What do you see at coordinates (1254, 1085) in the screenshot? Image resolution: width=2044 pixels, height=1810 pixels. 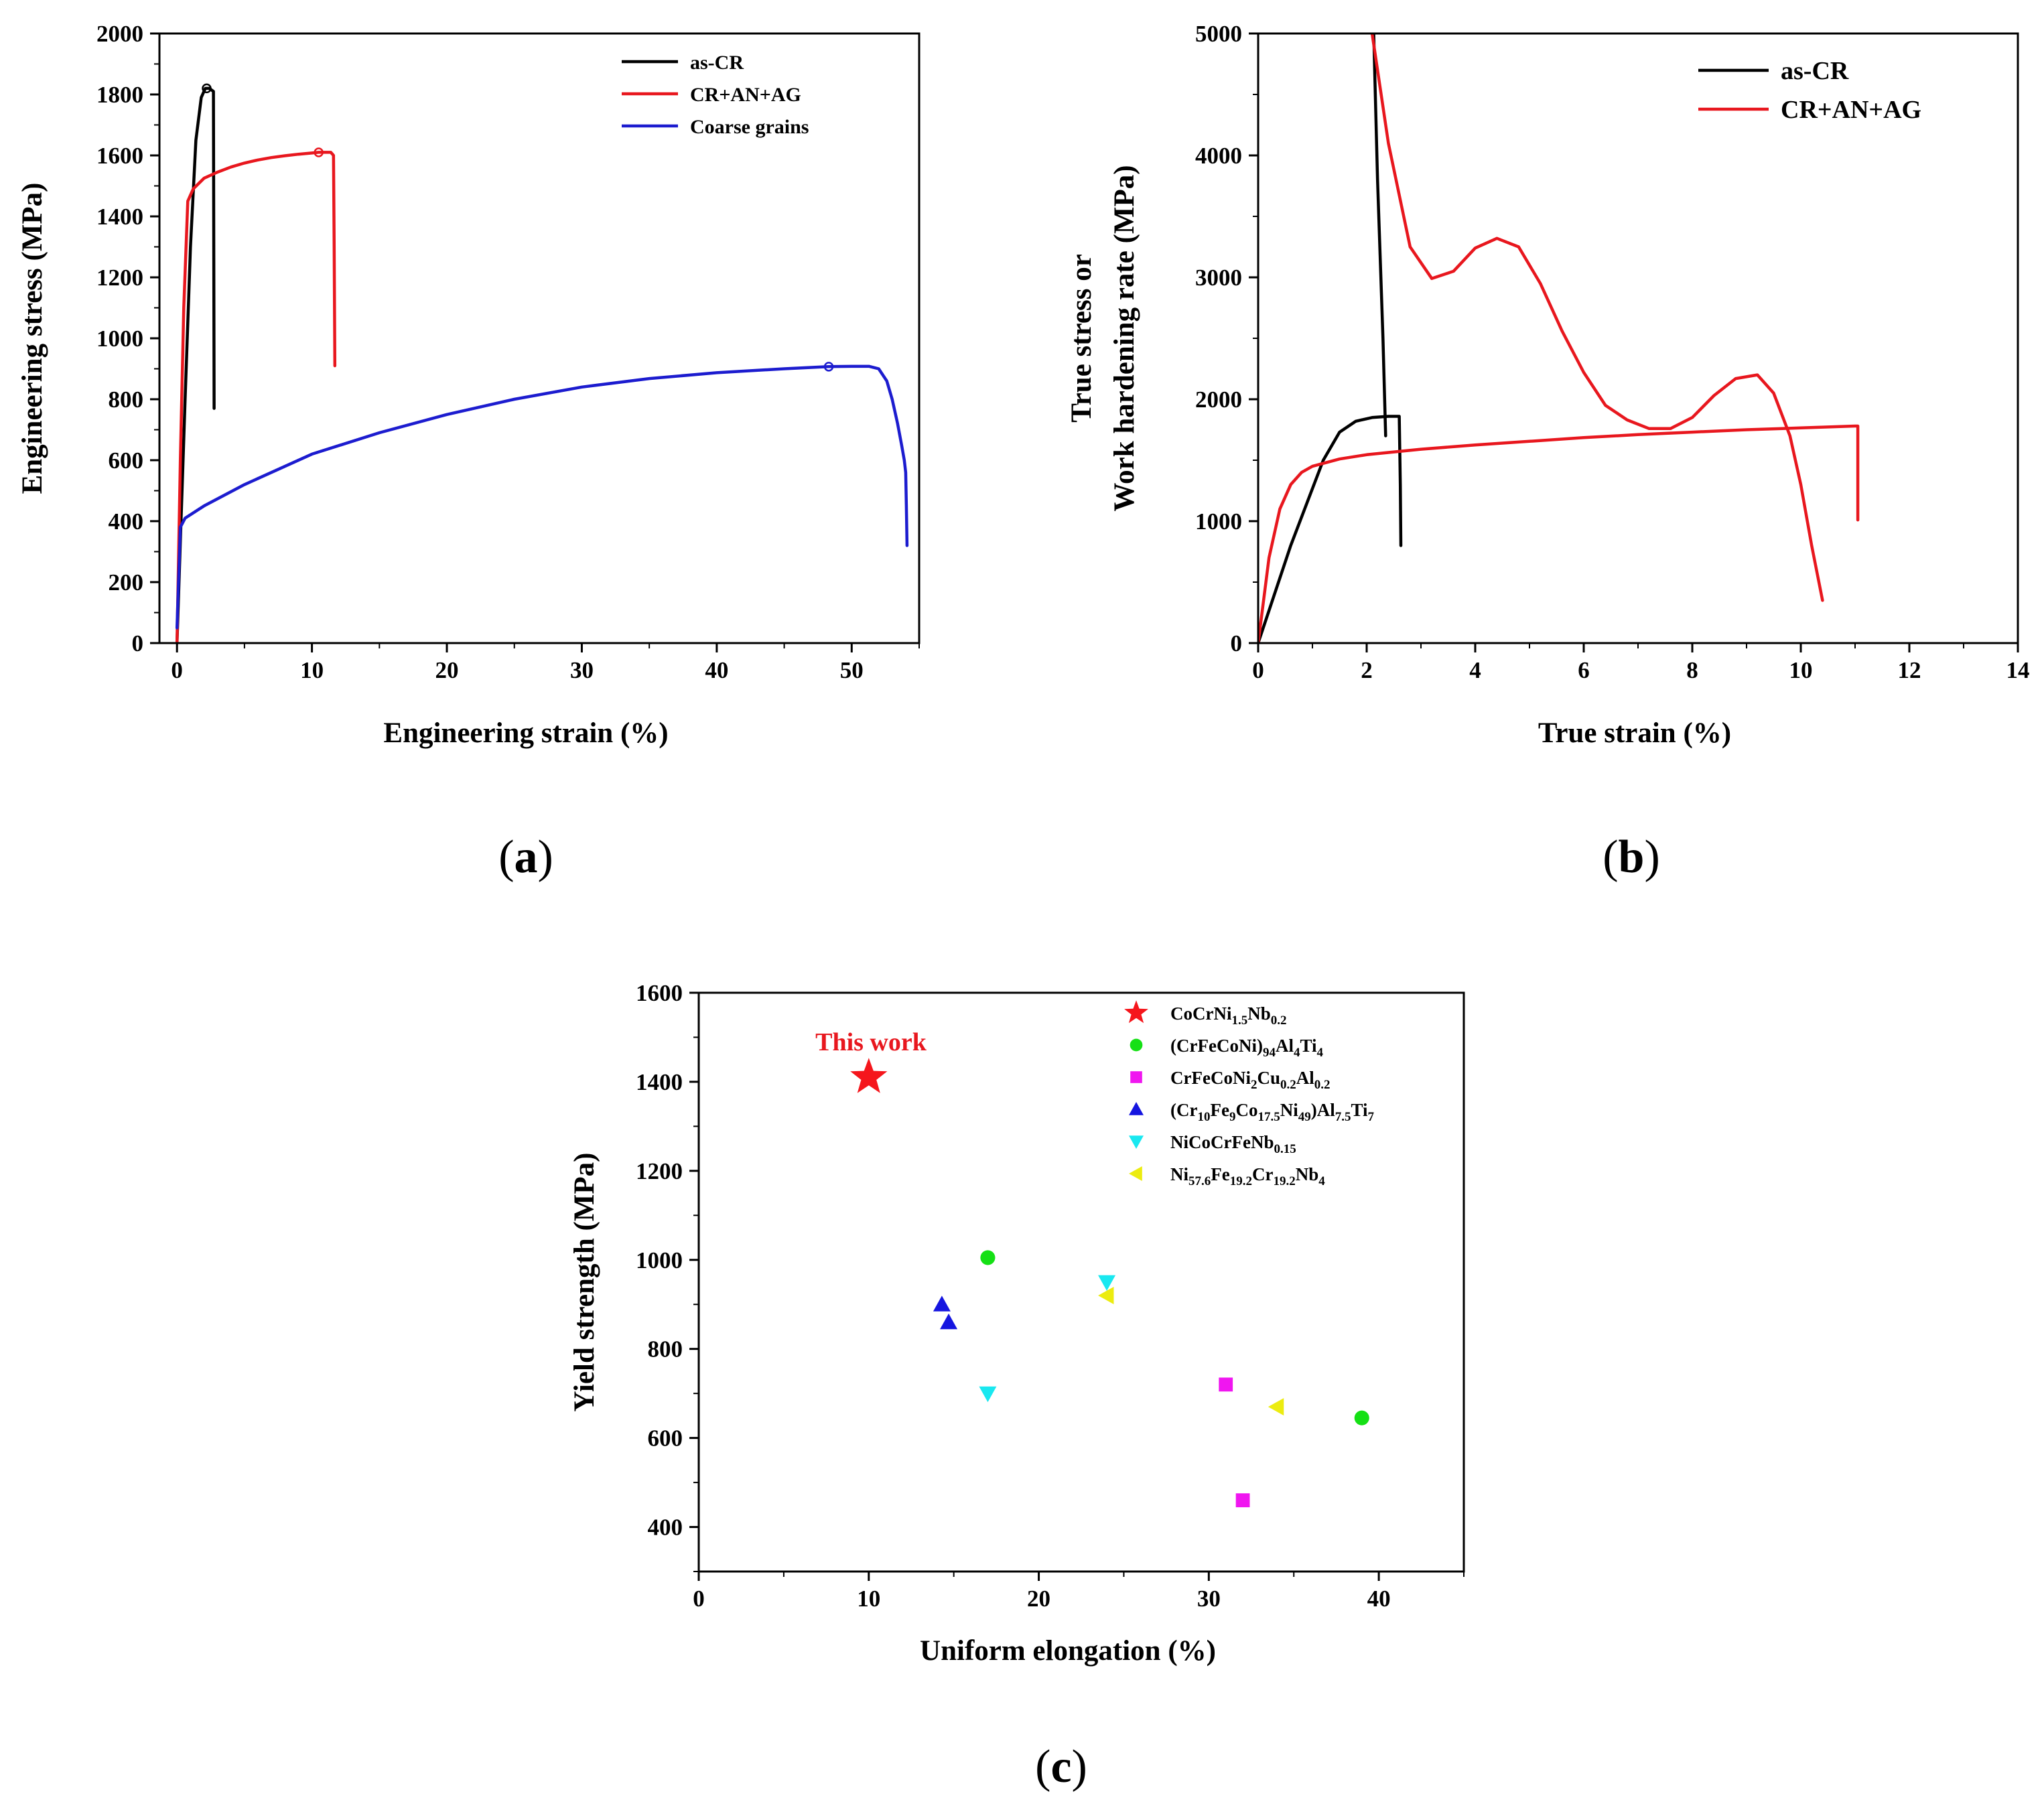 I see `panel-c-legend-subscript: 2` at bounding box center [1254, 1085].